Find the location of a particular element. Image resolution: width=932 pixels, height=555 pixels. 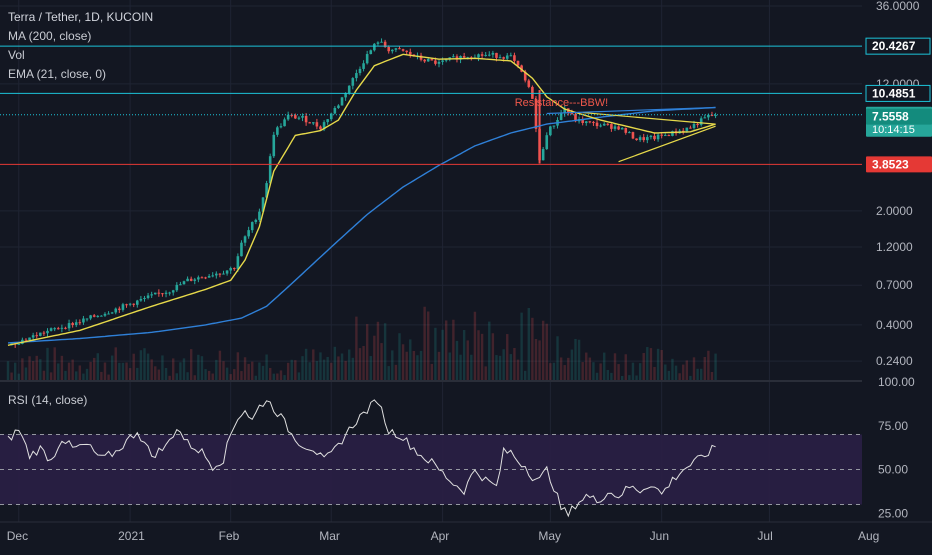

indicator-vol-label: Vol is located at coordinates (16, 55).